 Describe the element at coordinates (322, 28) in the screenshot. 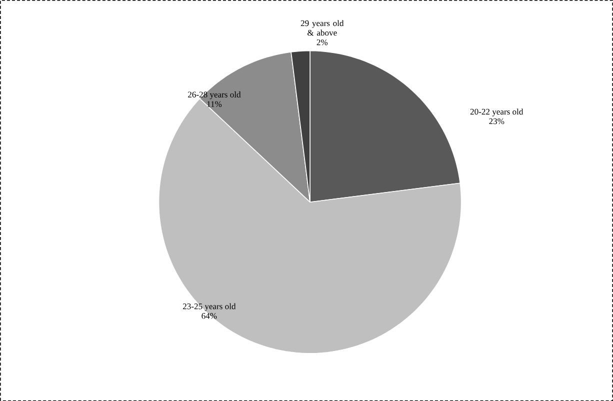

I see `slice-label: 29 years old & above` at that location.